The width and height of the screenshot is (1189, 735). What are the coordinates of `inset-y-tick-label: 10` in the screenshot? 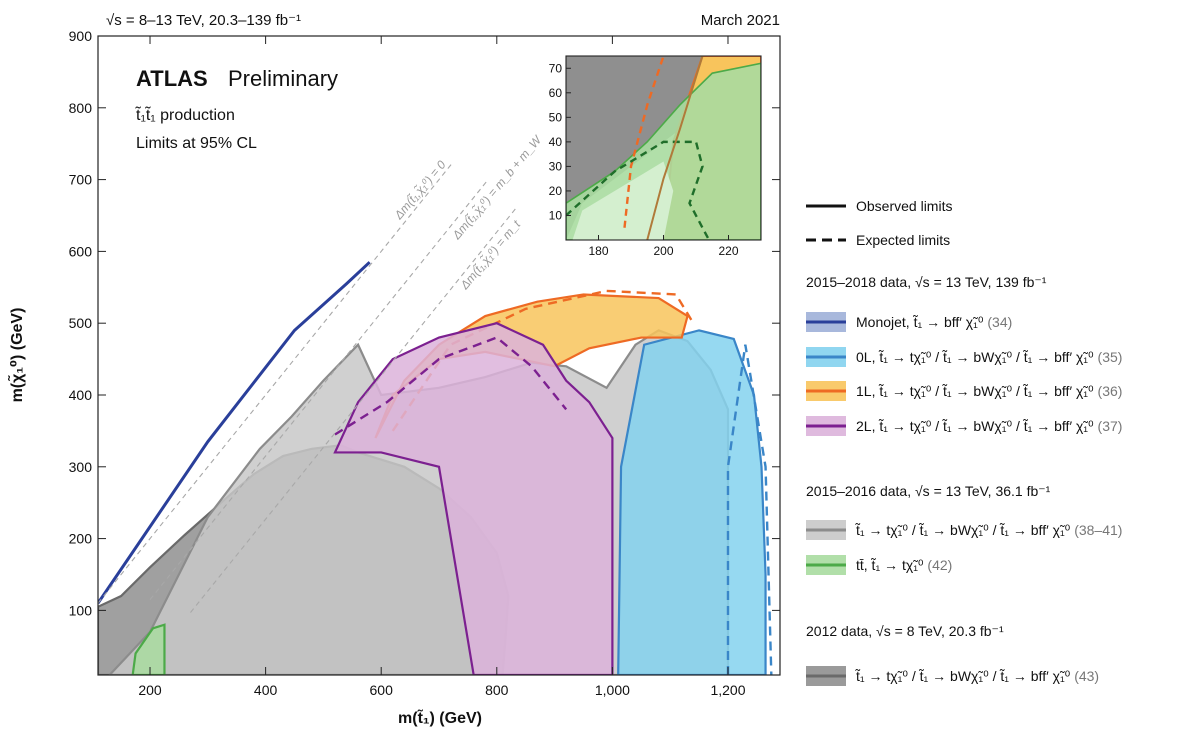 It's located at (556, 215).